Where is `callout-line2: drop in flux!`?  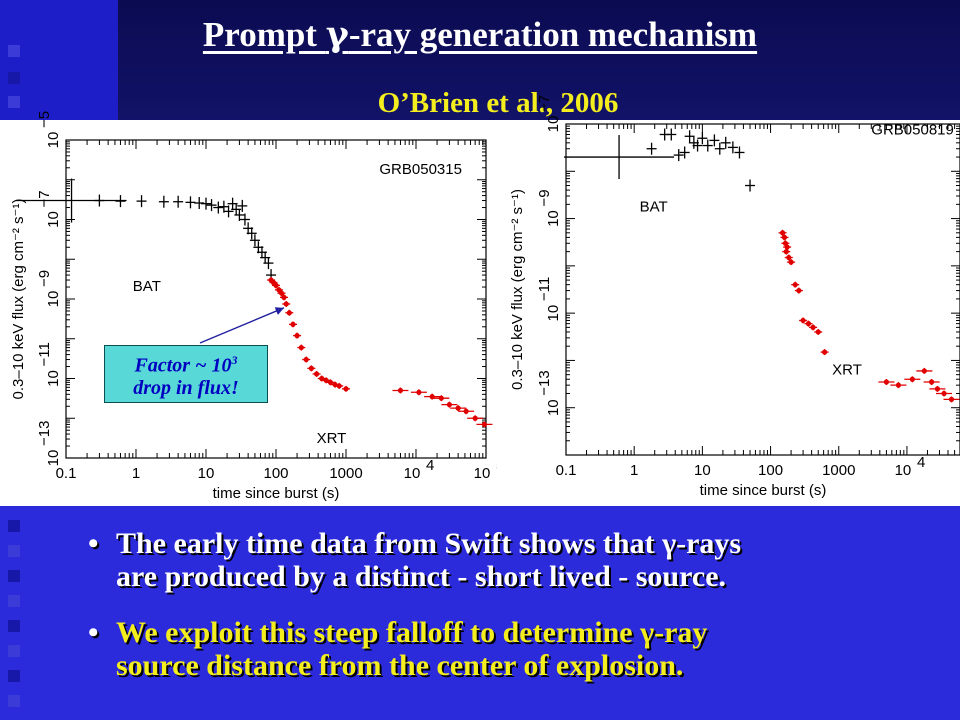 callout-line2: drop in flux! is located at coordinates (186, 387).